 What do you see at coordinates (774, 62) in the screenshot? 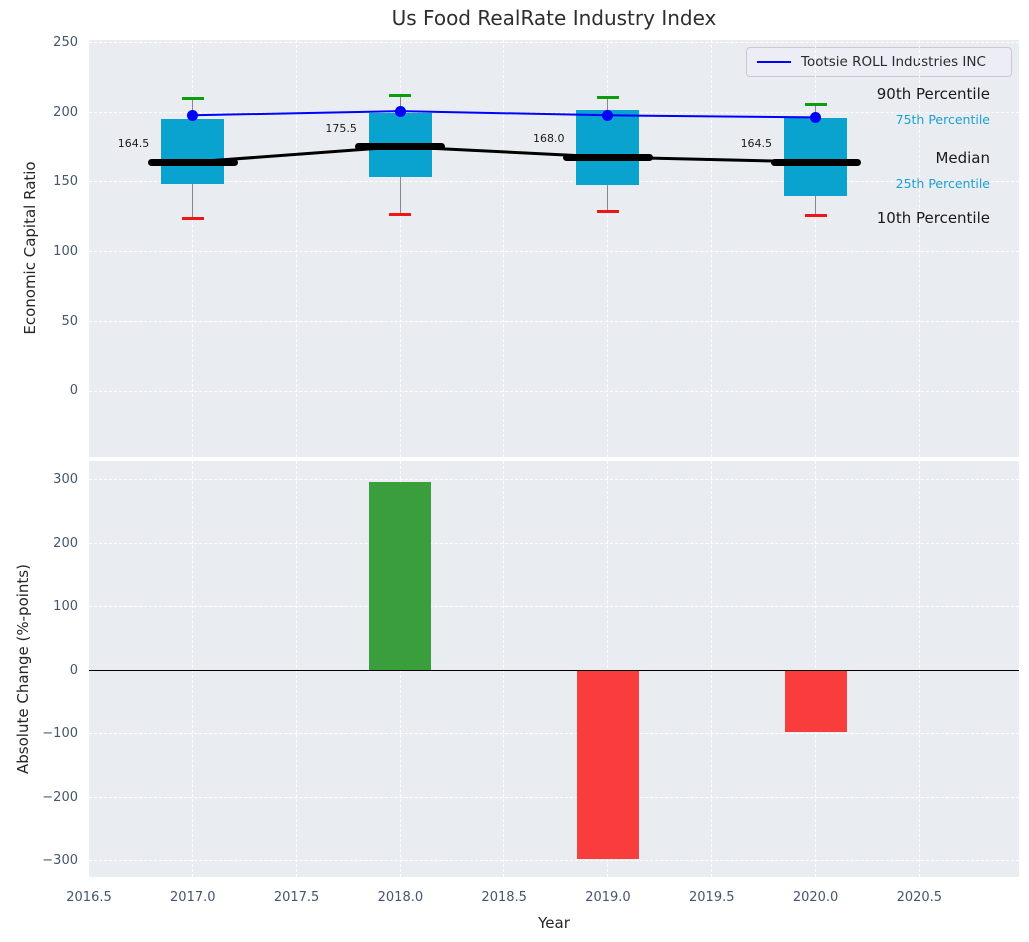
I see `legend-line-icon` at bounding box center [774, 62].